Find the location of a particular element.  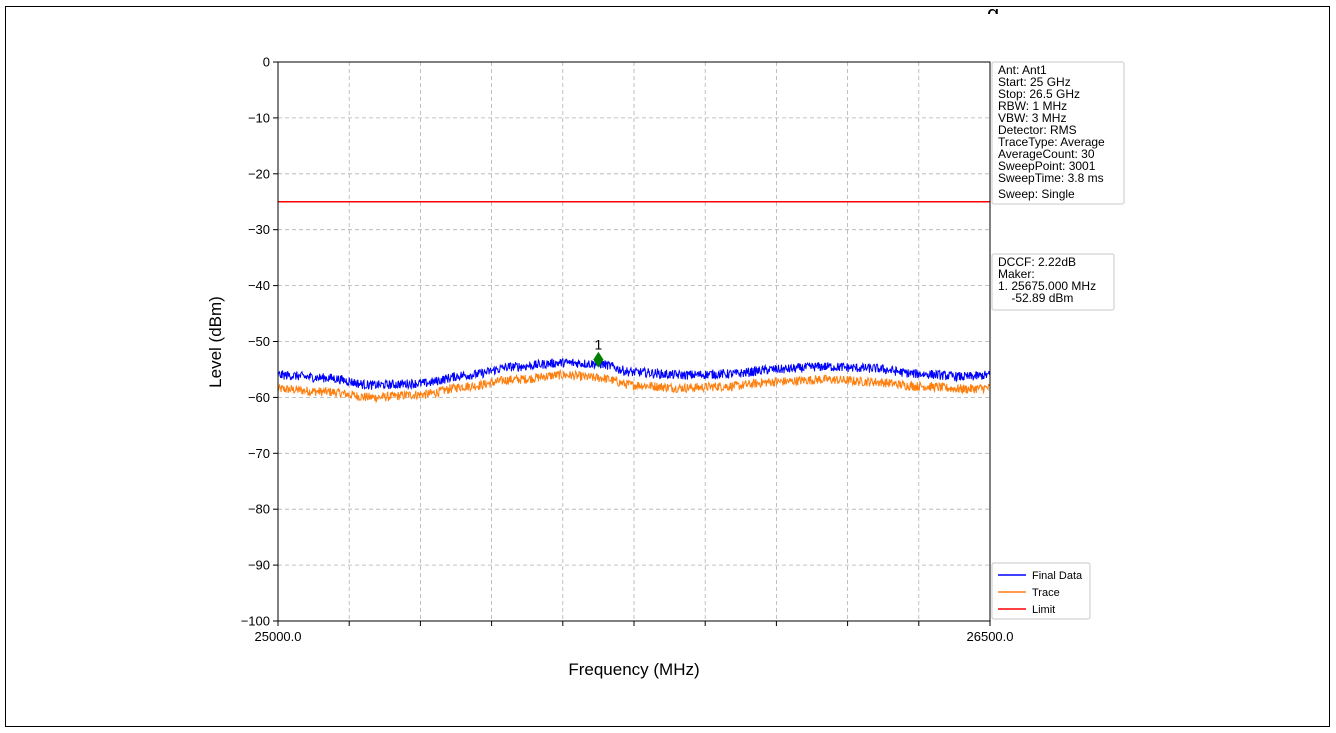

y-tick-label: −10 is located at coordinates (259, 117).